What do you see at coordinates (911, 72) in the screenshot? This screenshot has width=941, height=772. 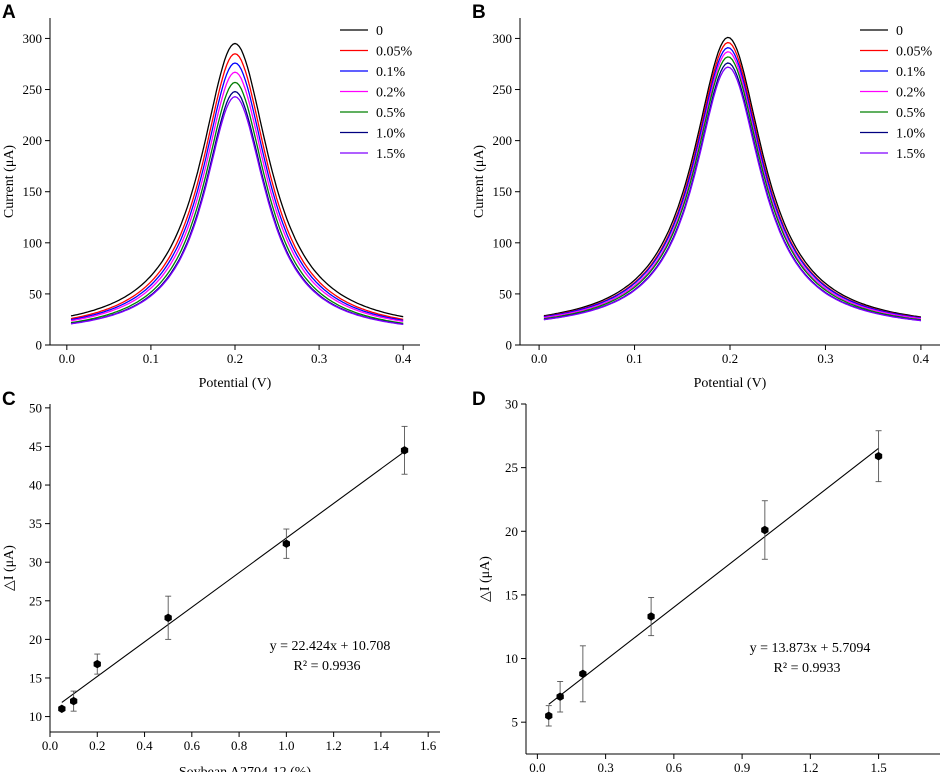 I see `legend-label: 0.1%` at bounding box center [911, 72].